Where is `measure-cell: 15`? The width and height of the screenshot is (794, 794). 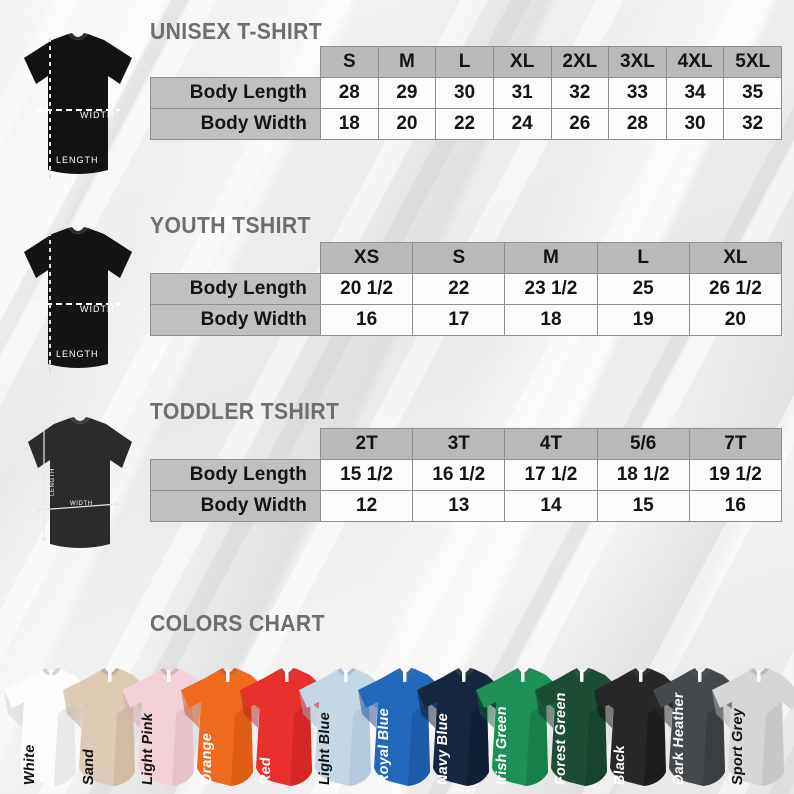 measure-cell: 15 is located at coordinates (643, 506).